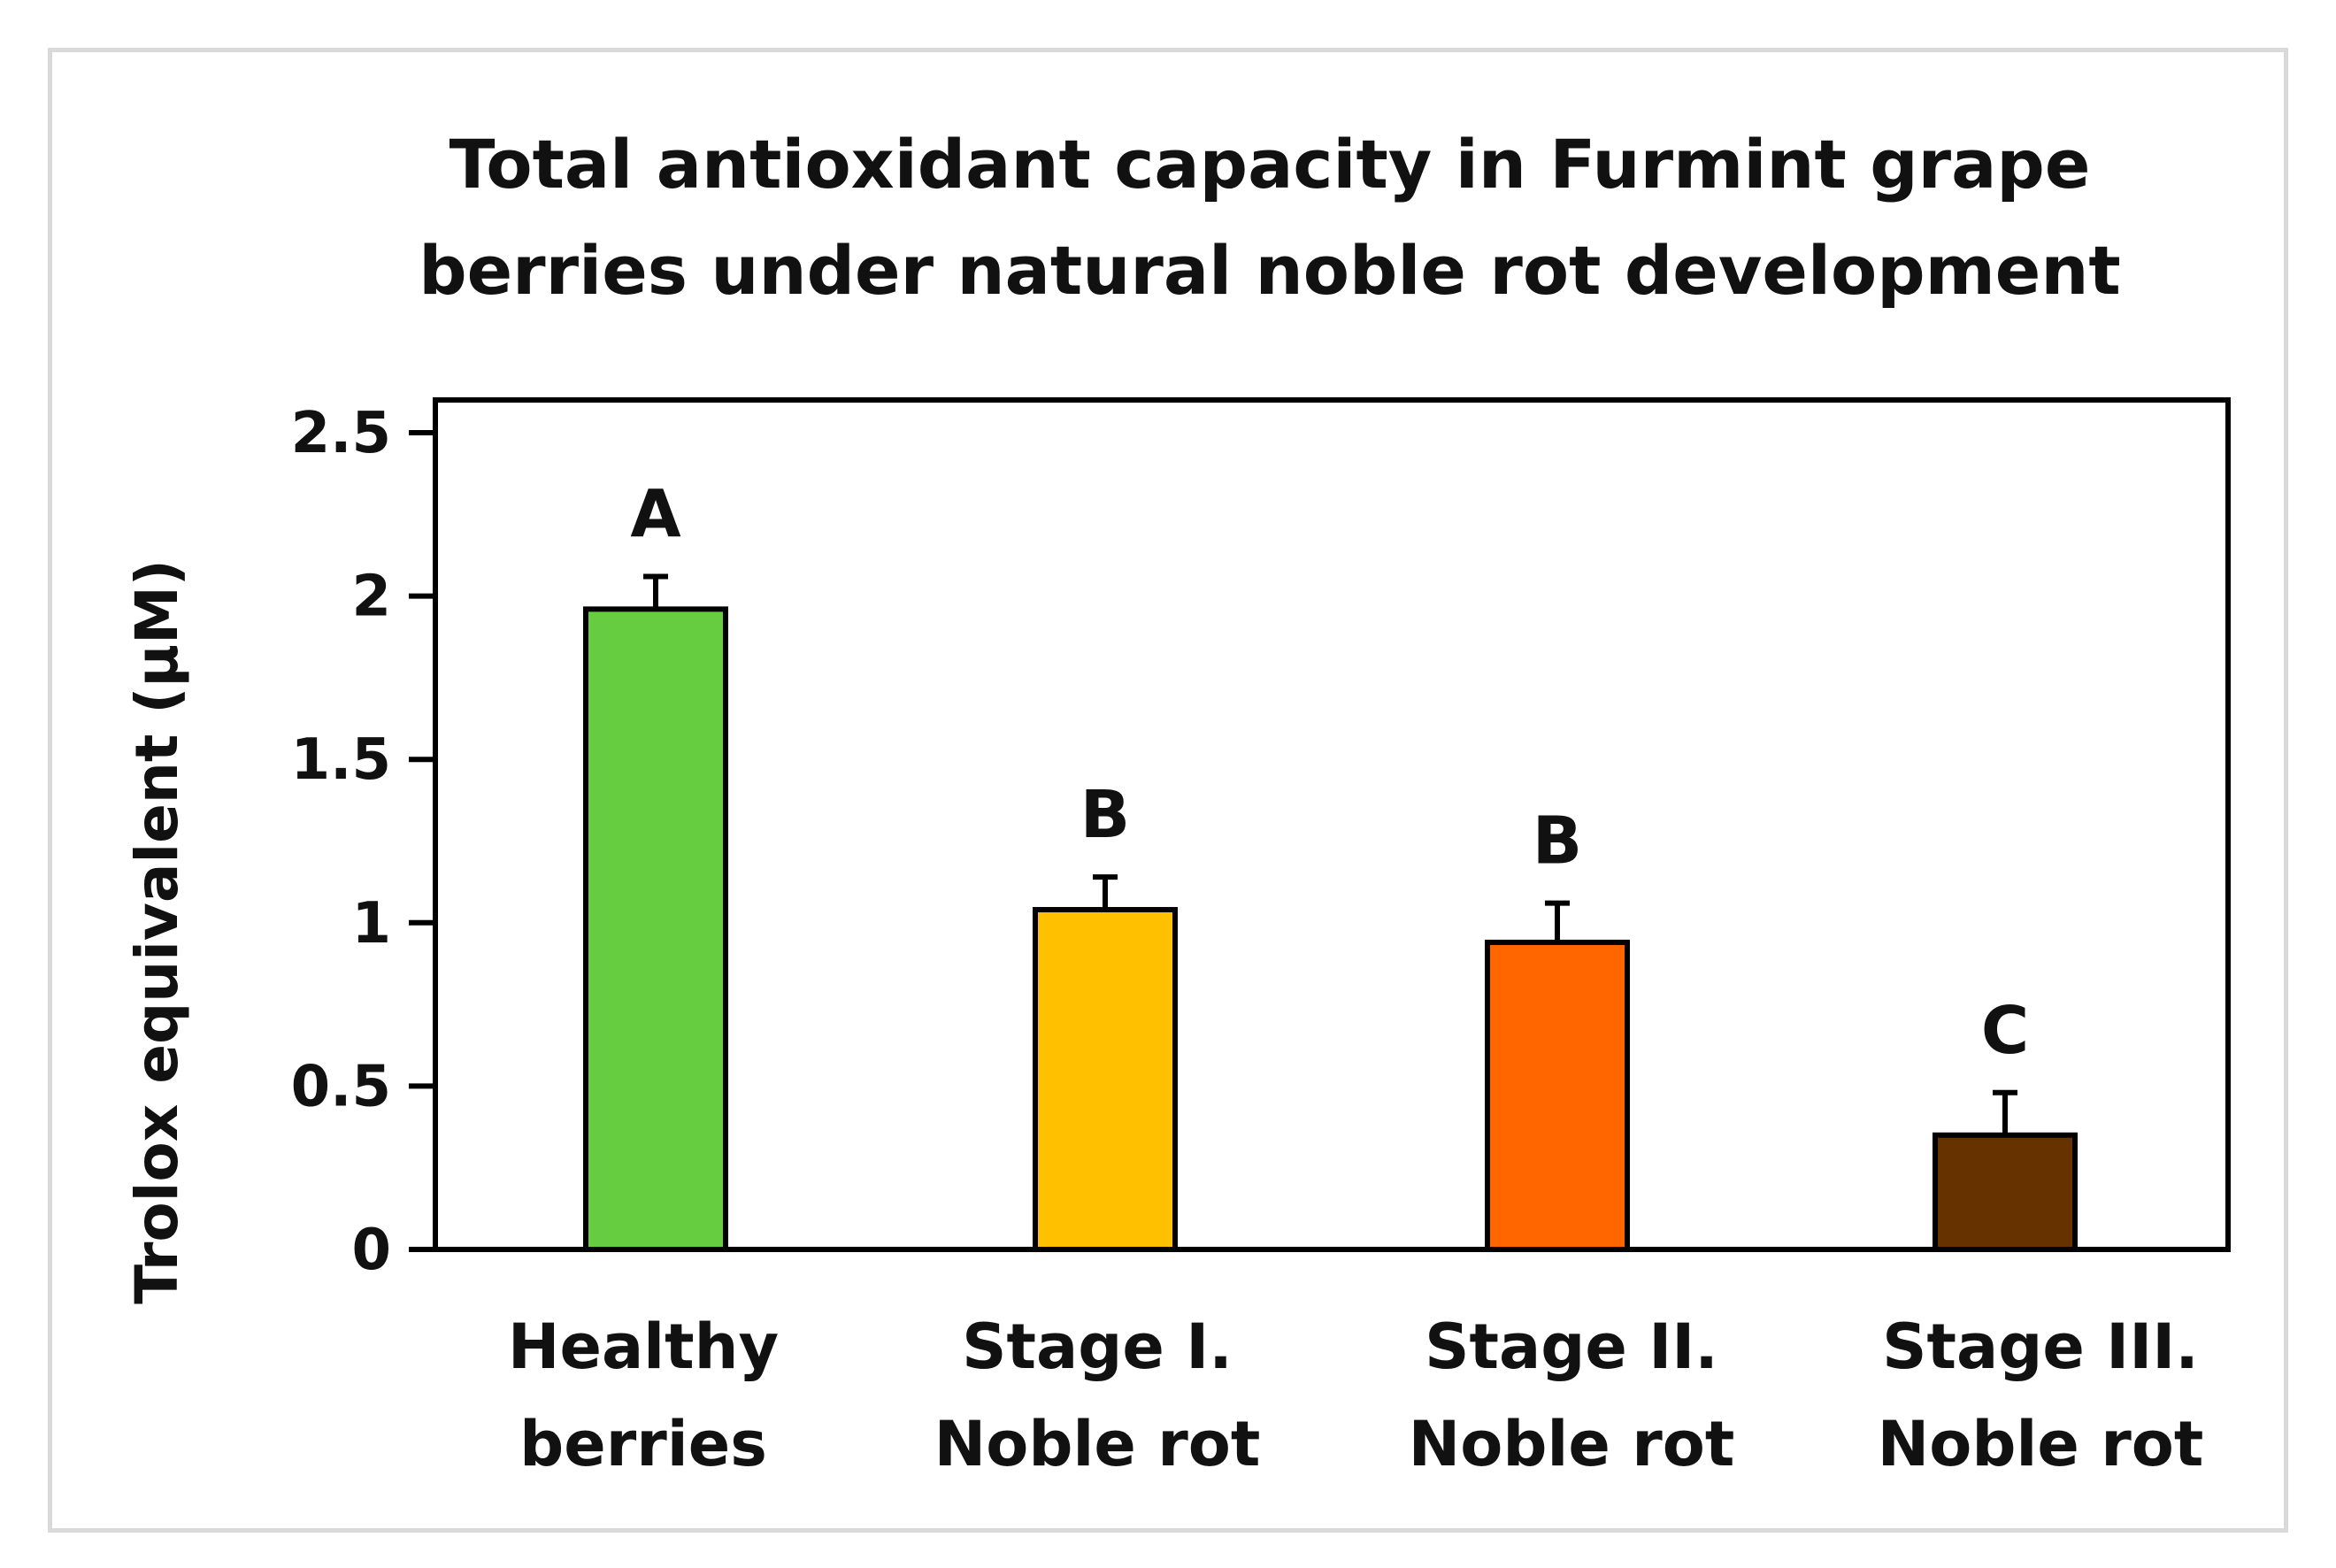  Describe the element at coordinates (341, 1086) in the screenshot. I see `y-tick-label: 0.5` at that location.